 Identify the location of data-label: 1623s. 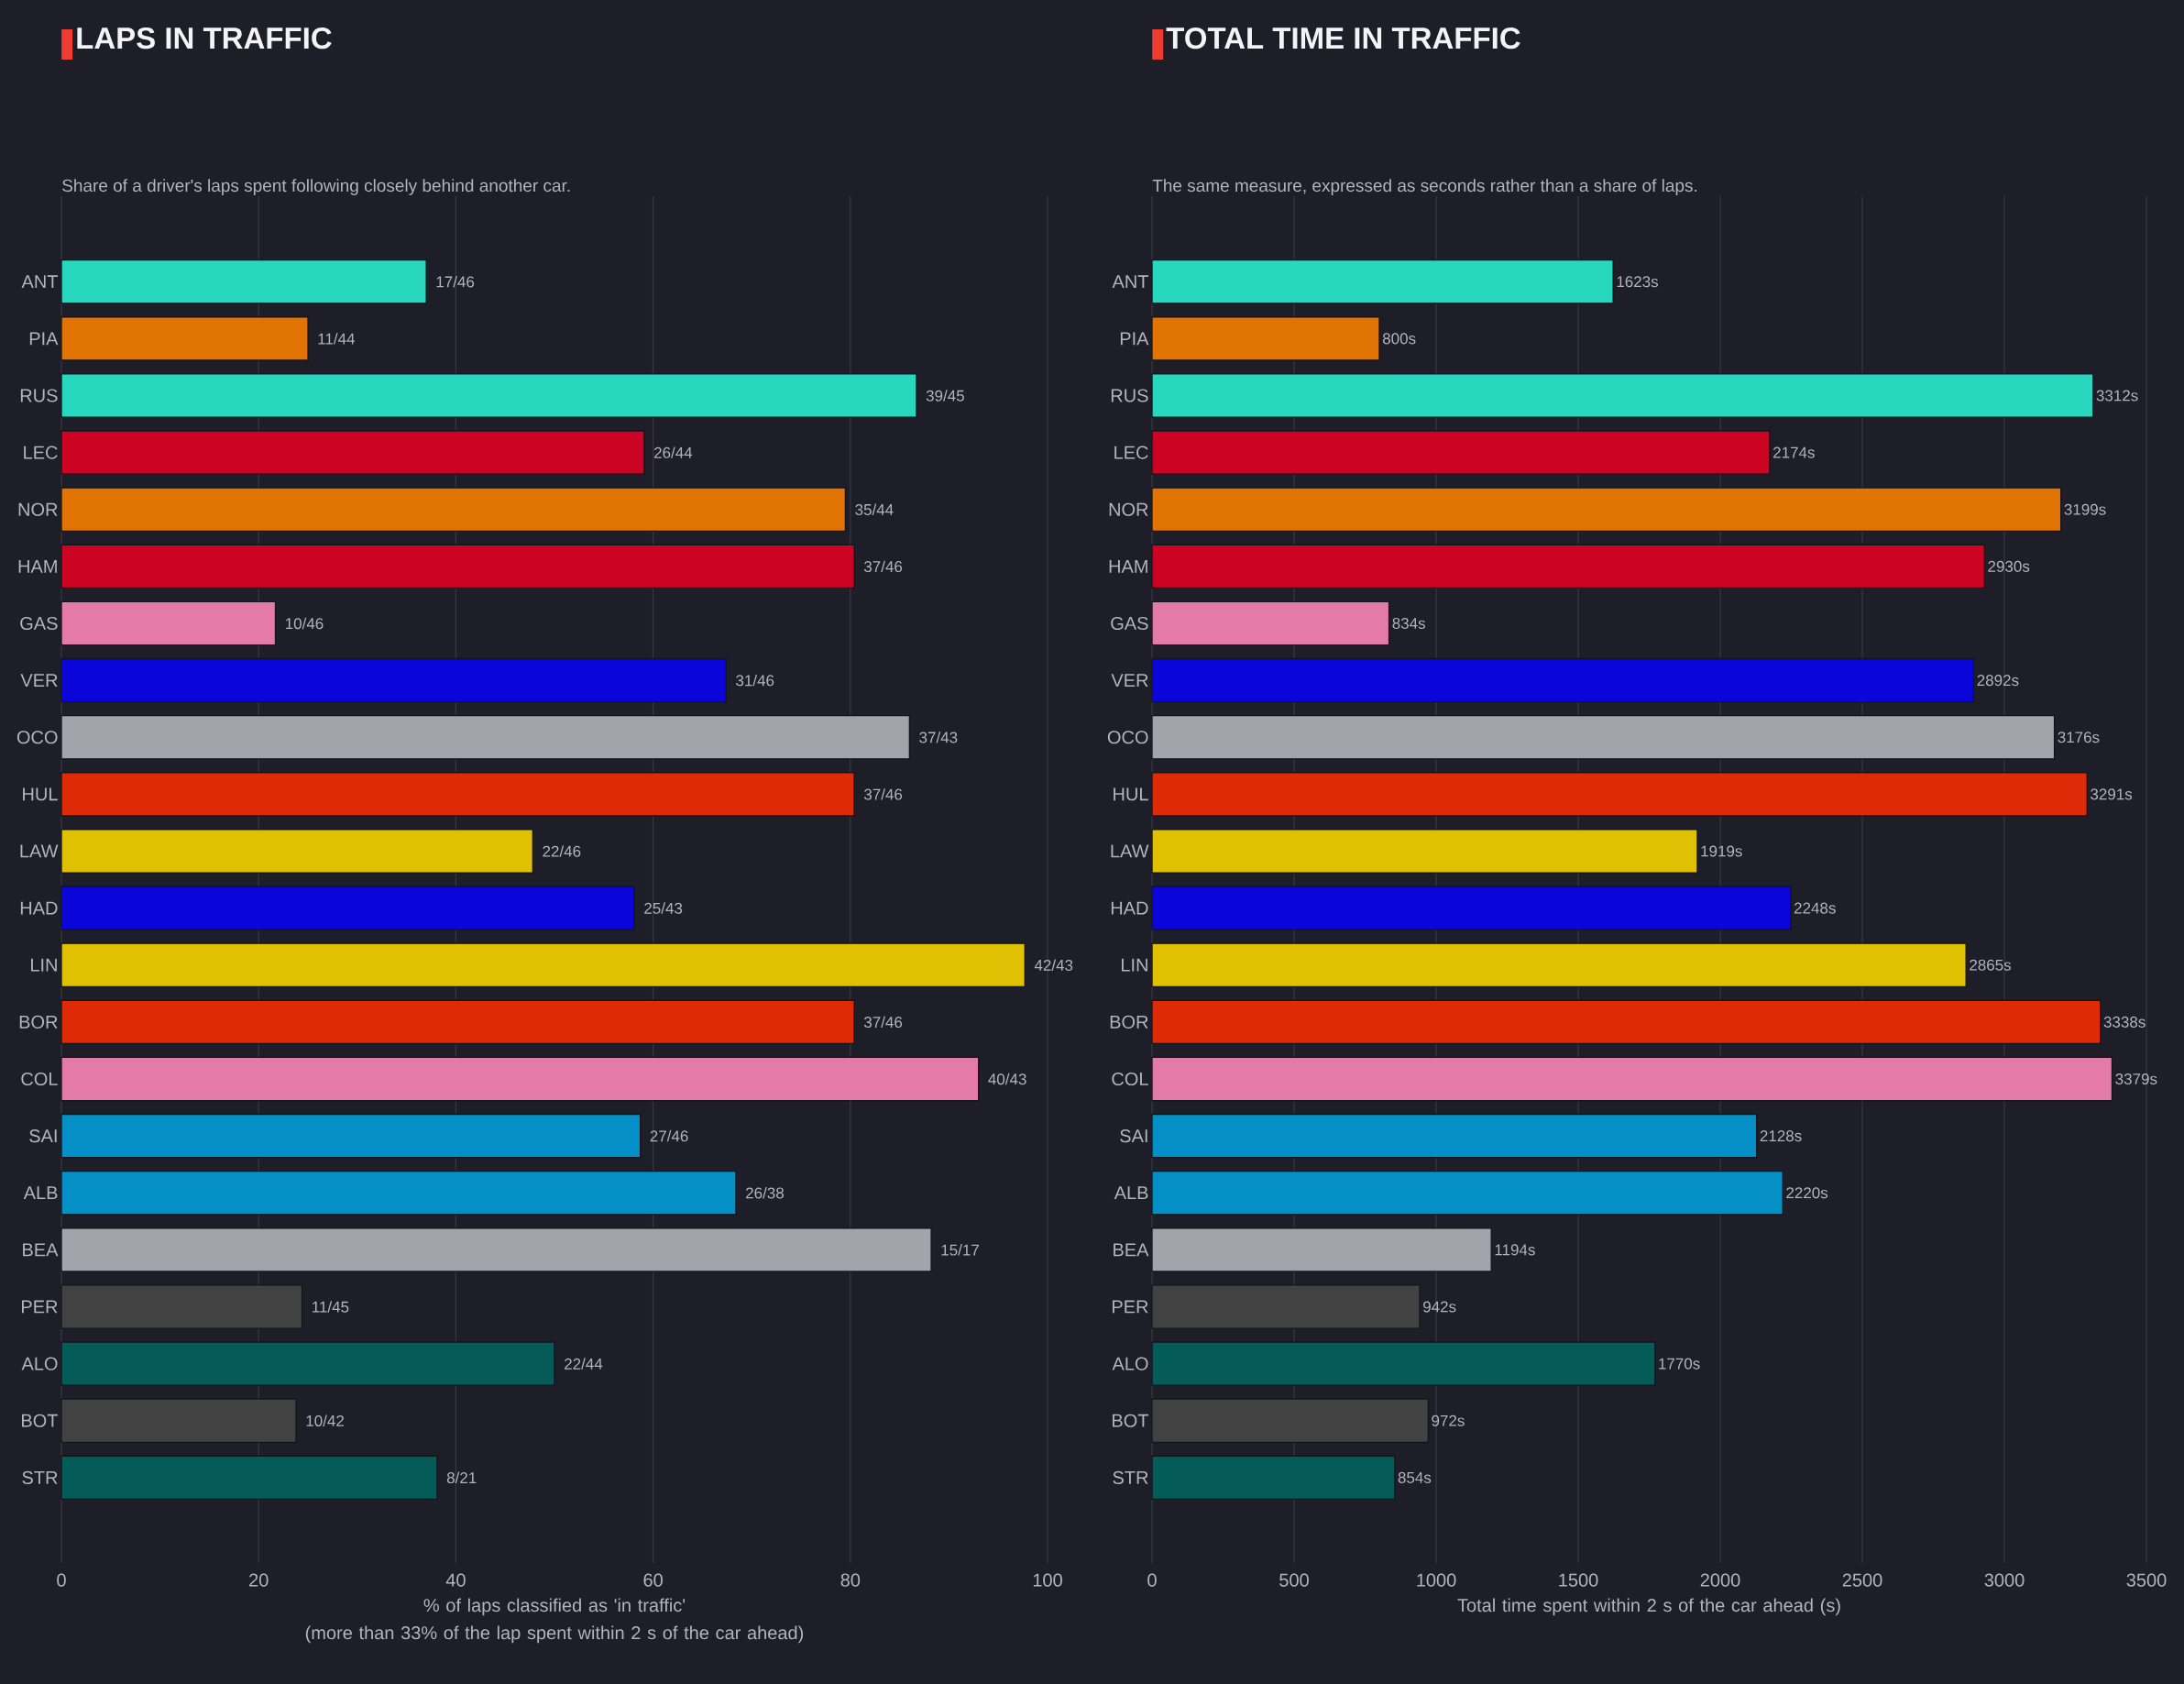
(1638, 282).